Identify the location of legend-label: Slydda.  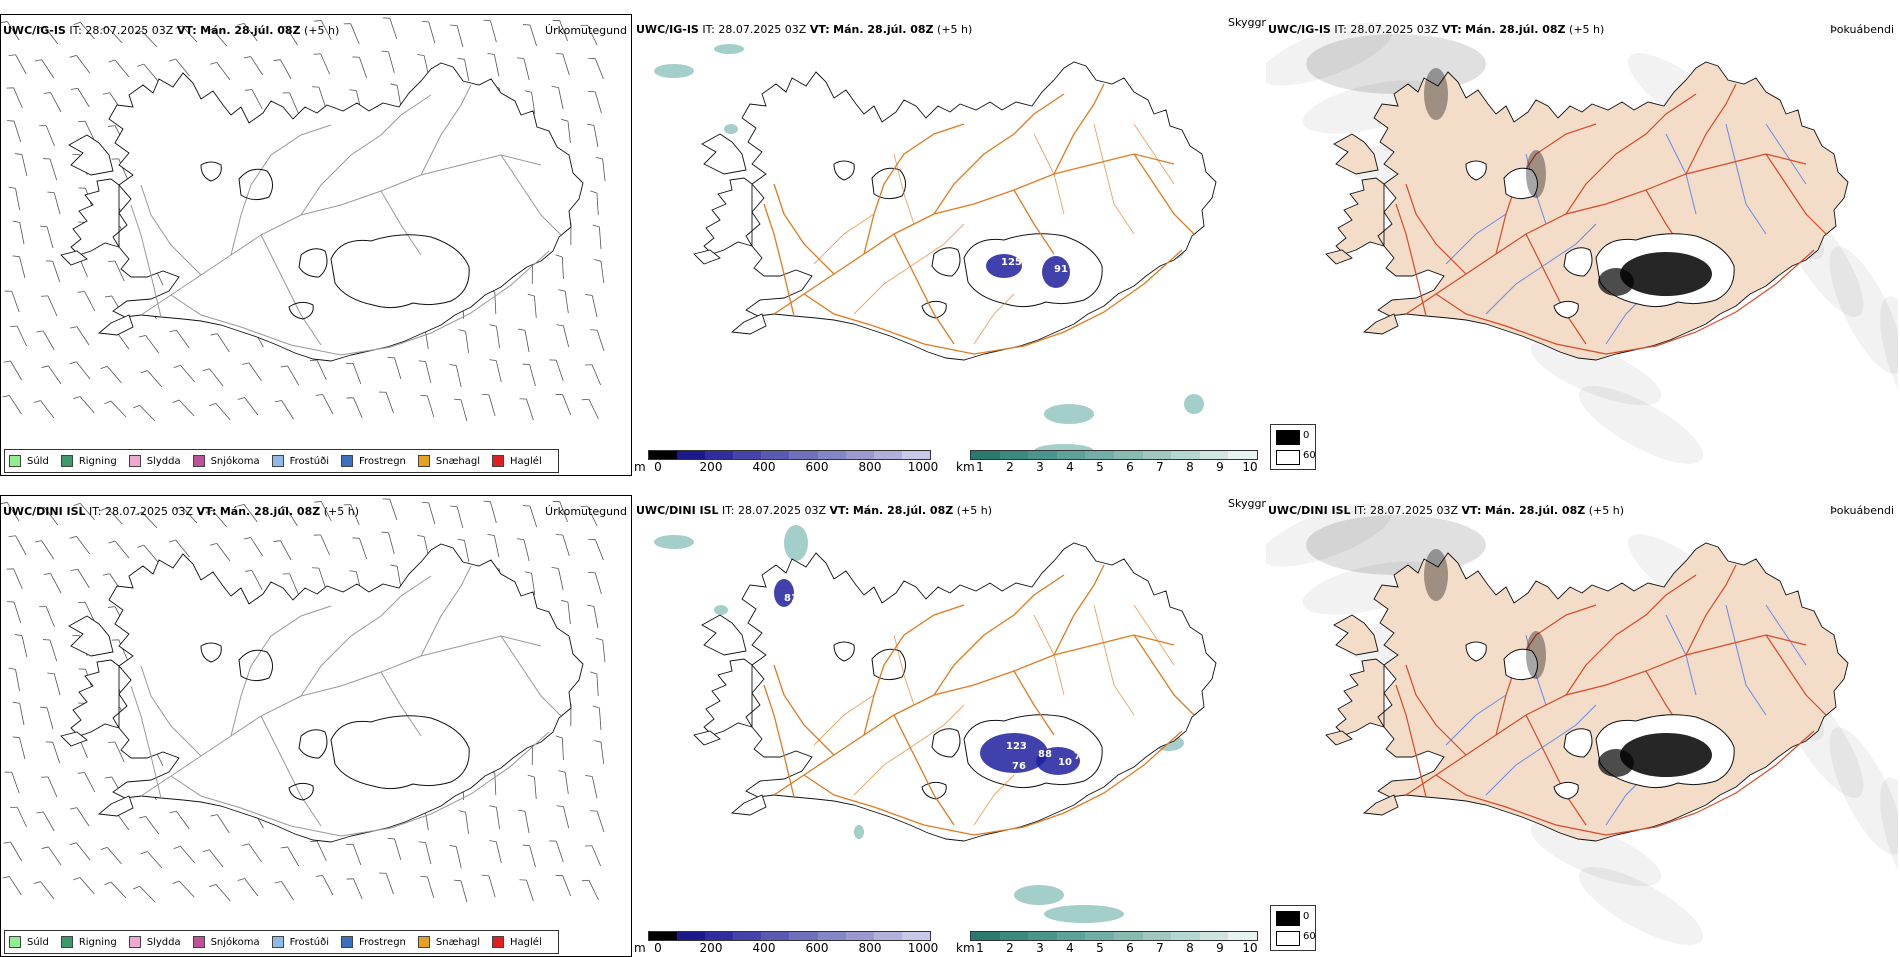
(164, 942).